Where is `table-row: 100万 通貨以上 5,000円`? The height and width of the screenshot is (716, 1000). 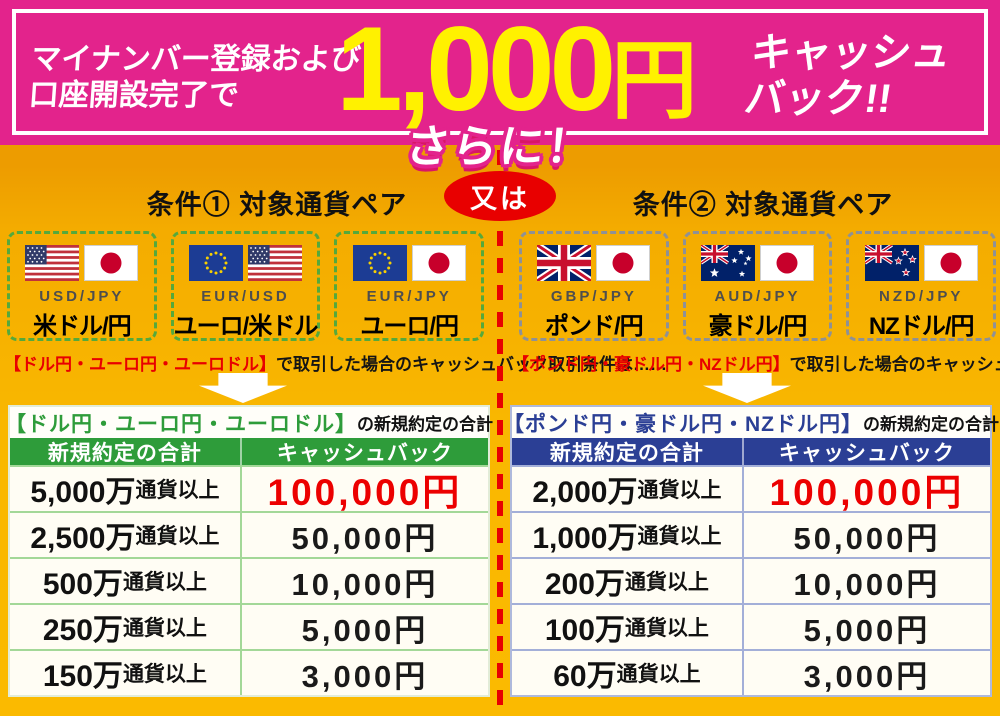 table-row: 100万 通貨以上 5,000円 is located at coordinates (751, 626).